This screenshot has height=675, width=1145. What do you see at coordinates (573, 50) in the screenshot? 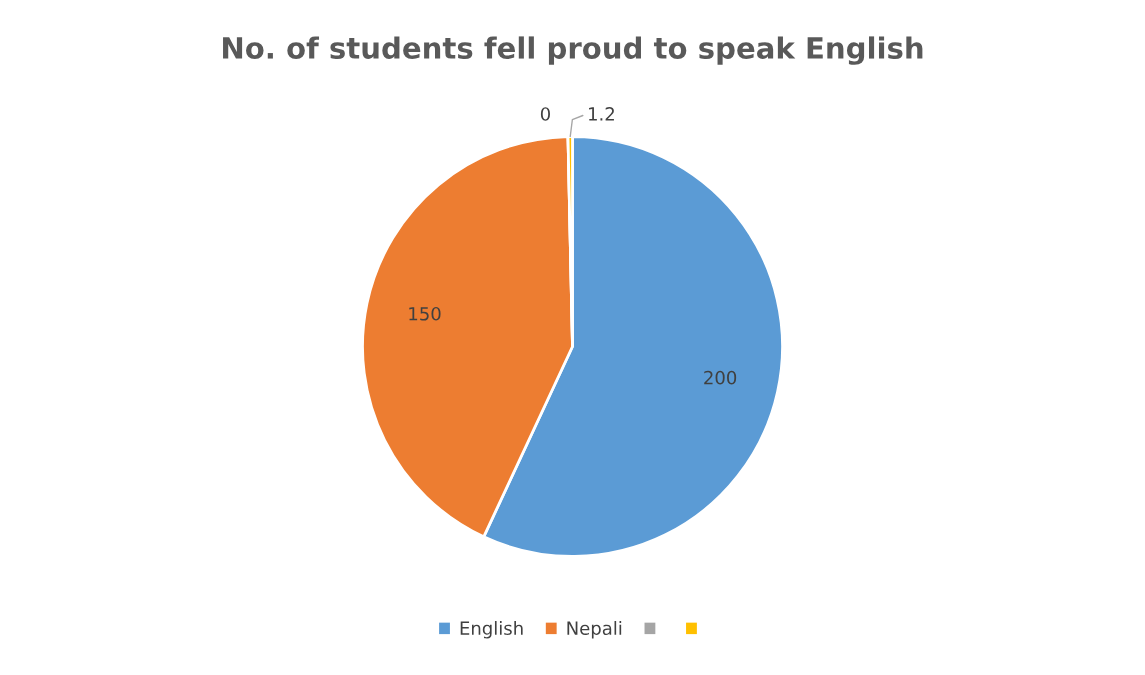
I see `chart-title: No. of students fell proud to speak English` at bounding box center [573, 50].